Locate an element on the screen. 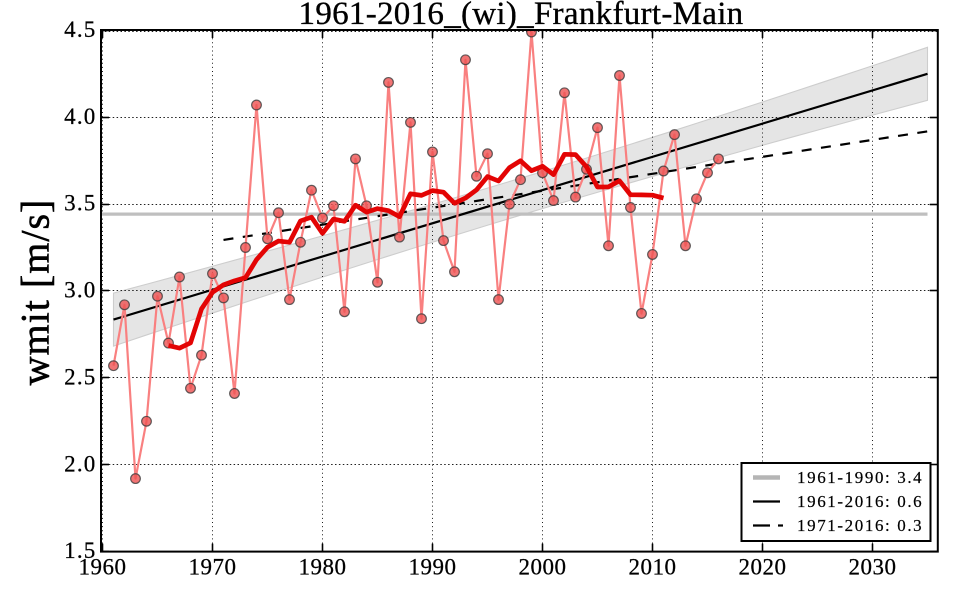 The height and width of the screenshot is (605, 960). svg-text: 2030 is located at coordinates (873, 567).